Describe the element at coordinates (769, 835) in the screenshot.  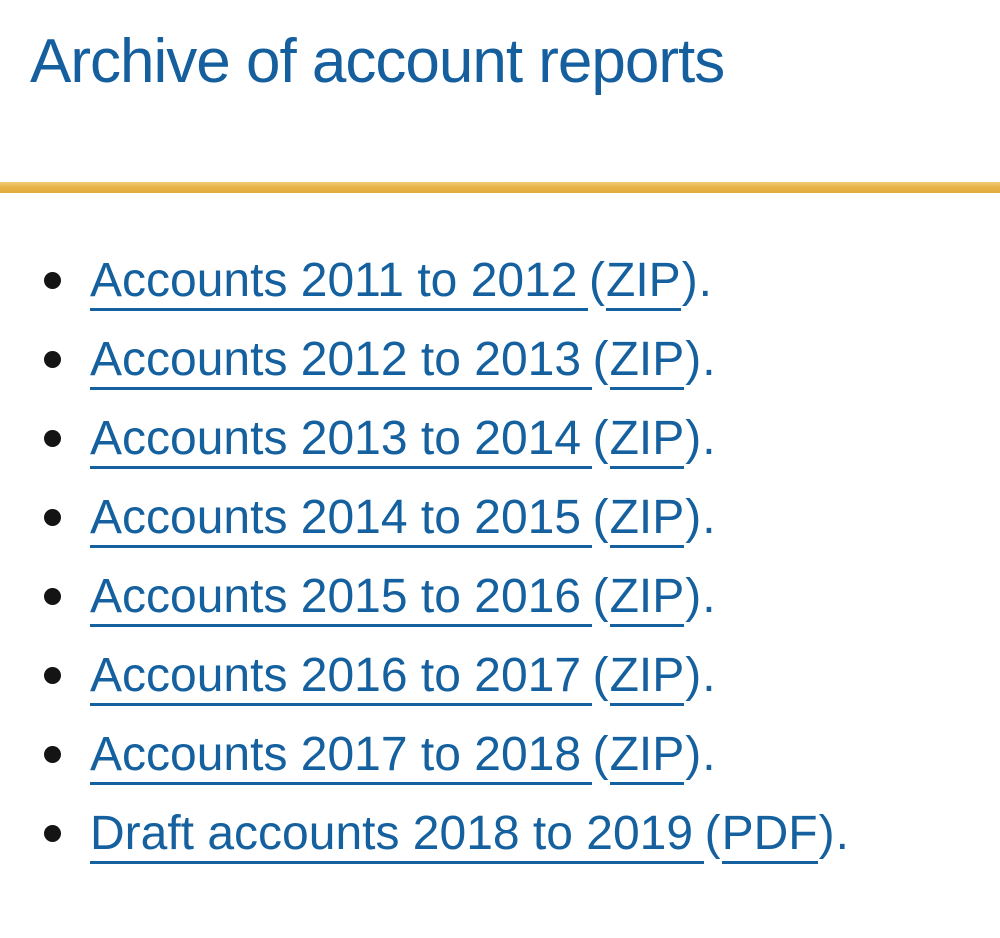
I see `report-file-format: PDF` at that location.